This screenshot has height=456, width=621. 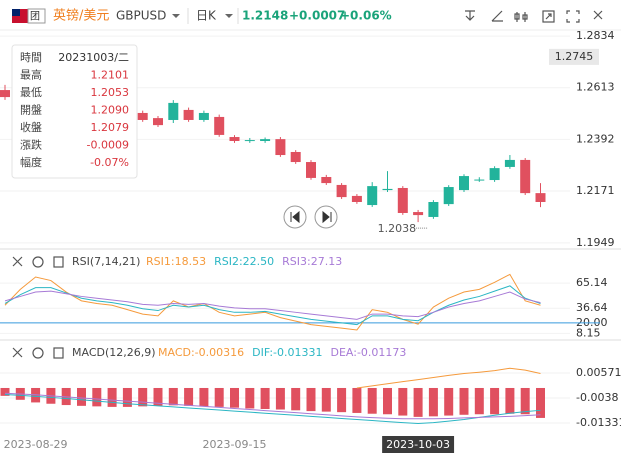 I want to click on legend-entry: DIF:-0.01331, so click(x=287, y=352).